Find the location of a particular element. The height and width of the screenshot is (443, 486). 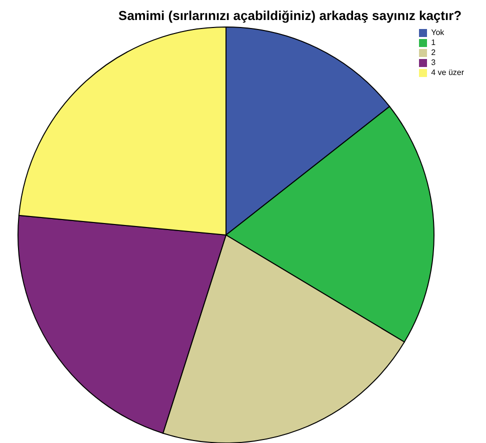

legend-label: 3 is located at coordinates (433, 62).